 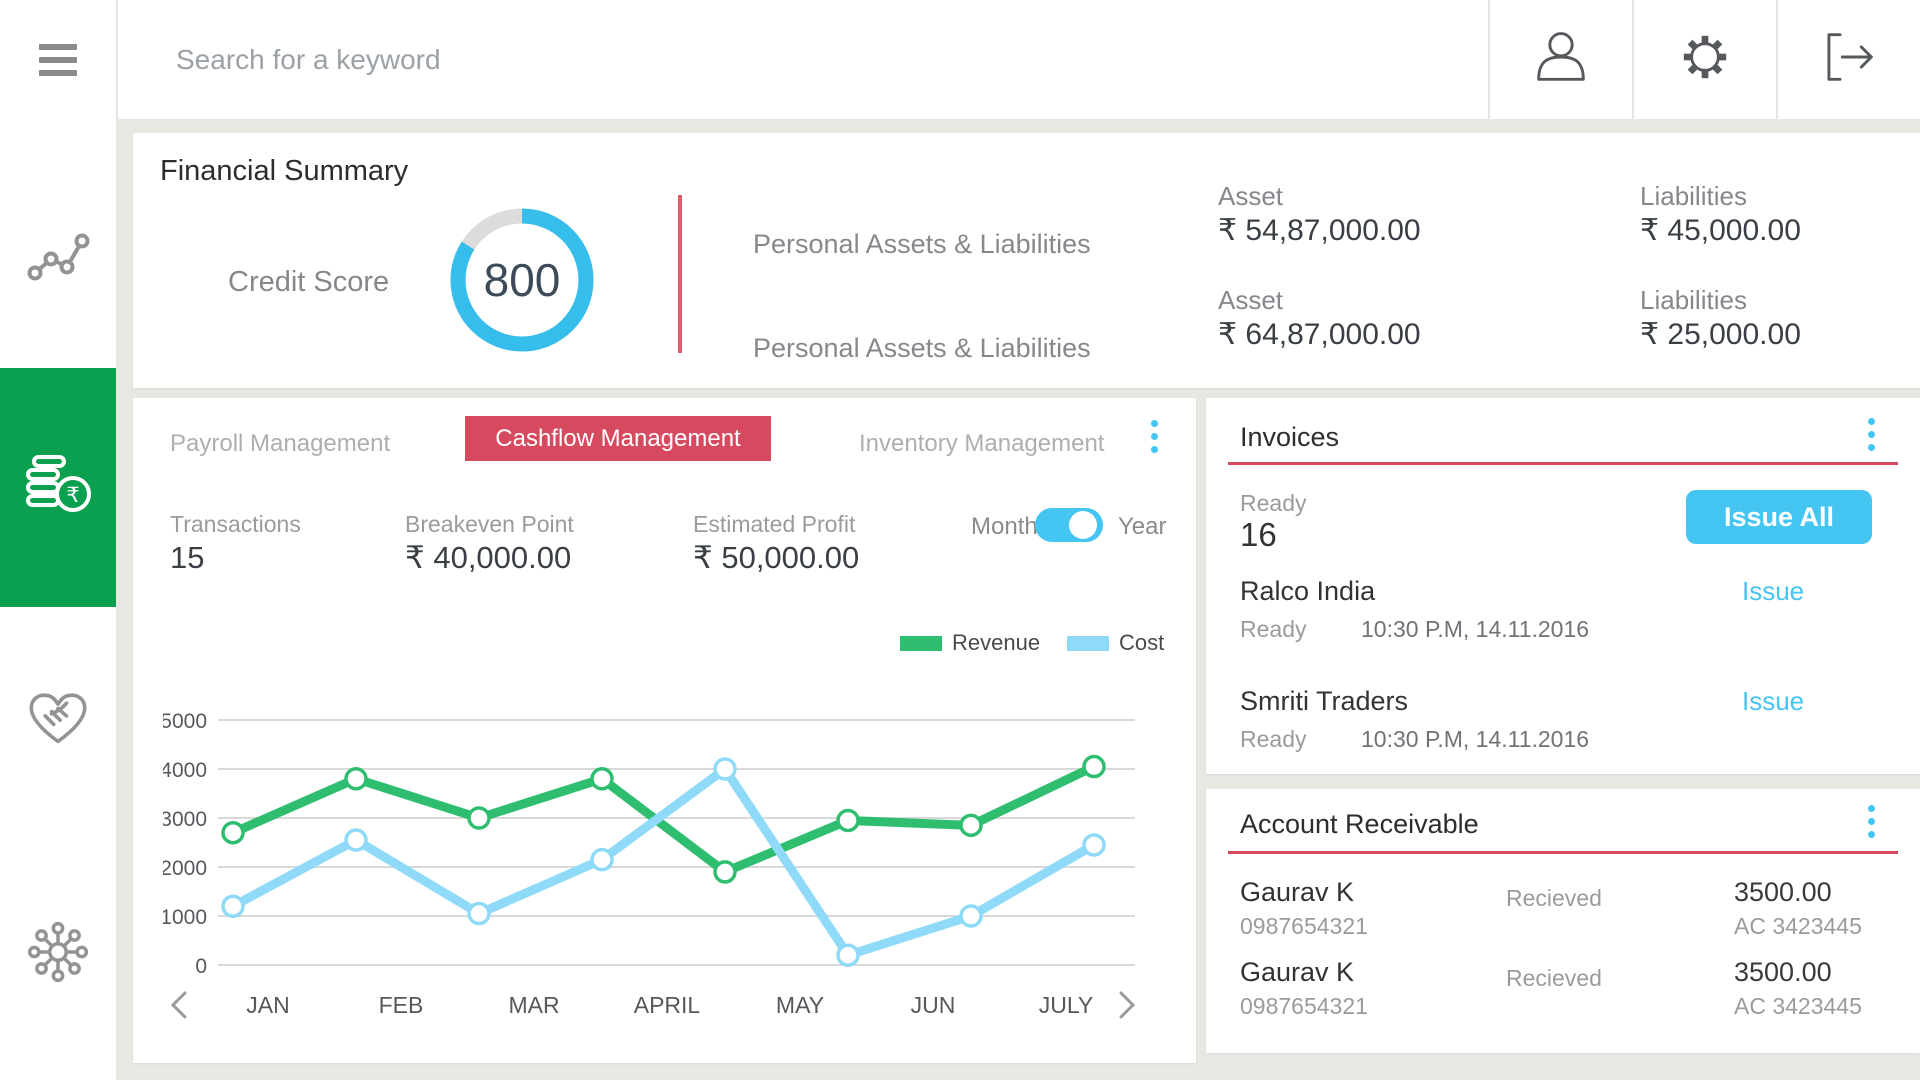 What do you see at coordinates (996, 642) in the screenshot?
I see `revenue-legend-label: Revenue` at bounding box center [996, 642].